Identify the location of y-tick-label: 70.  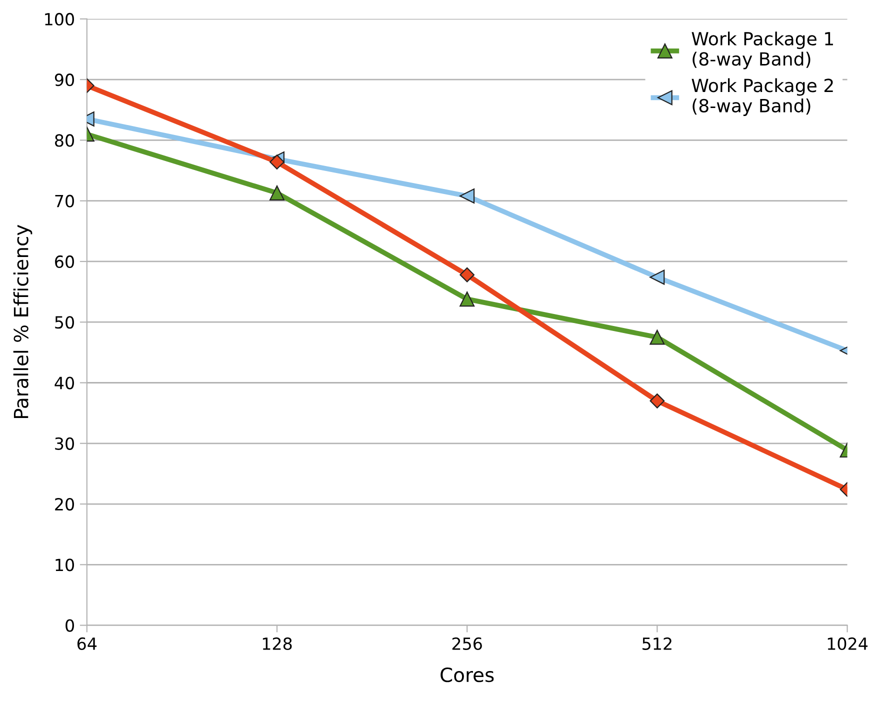
(64, 201).